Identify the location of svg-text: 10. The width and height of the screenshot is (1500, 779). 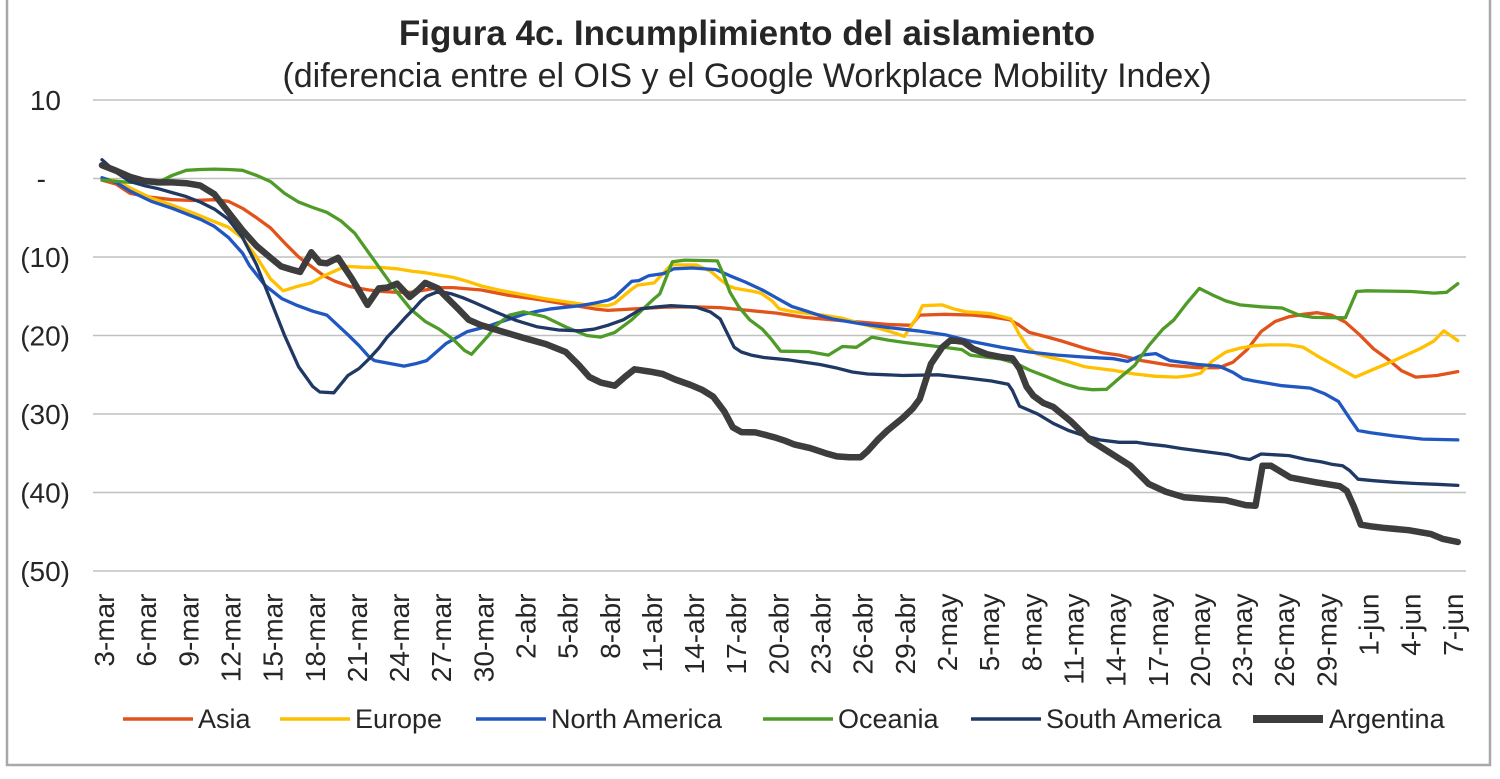
(45, 100).